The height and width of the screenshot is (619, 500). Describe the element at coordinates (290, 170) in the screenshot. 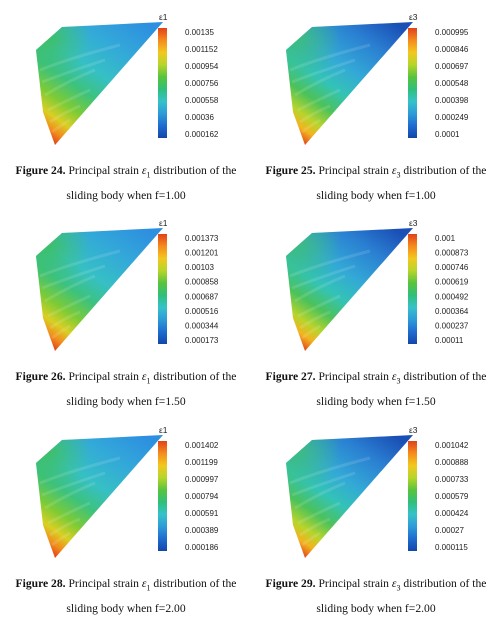

I see `figure-number: Figure 25.` at that location.